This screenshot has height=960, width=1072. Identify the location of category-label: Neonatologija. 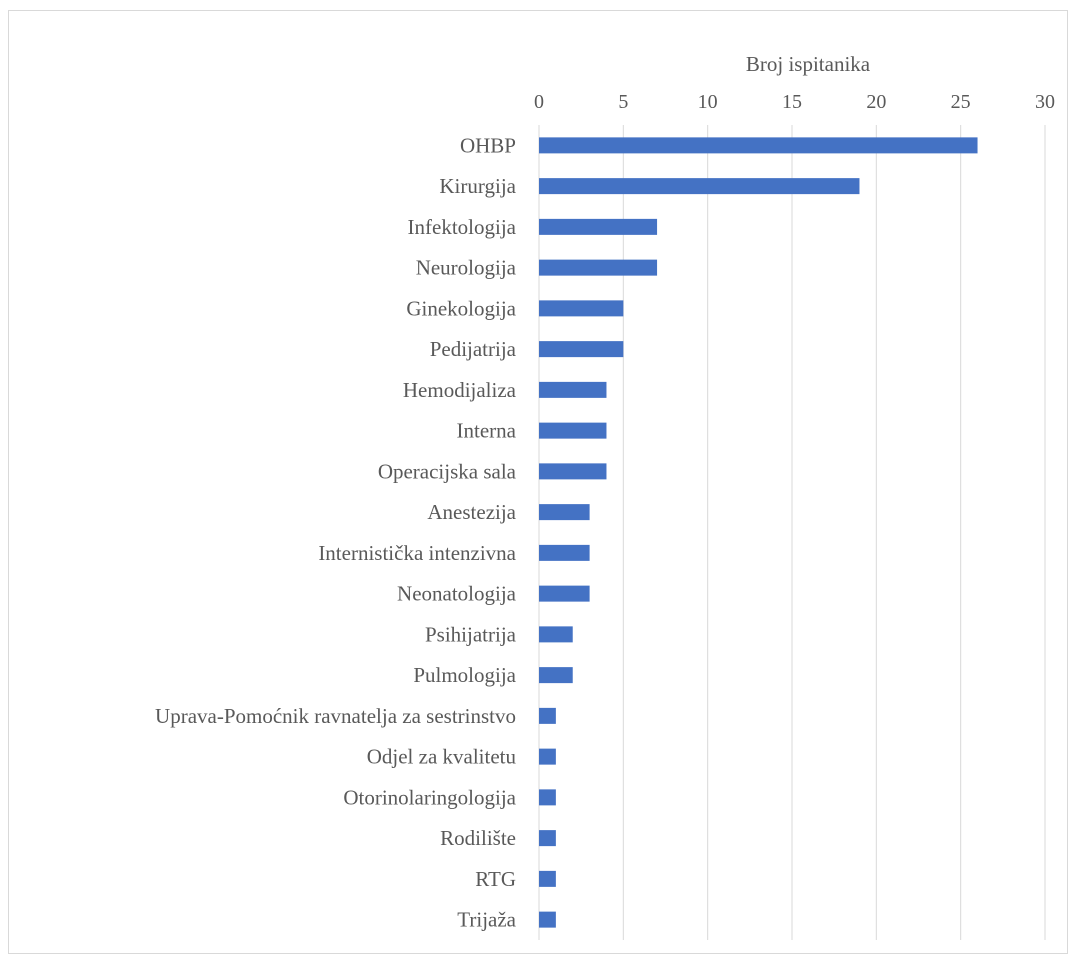
(457, 594).